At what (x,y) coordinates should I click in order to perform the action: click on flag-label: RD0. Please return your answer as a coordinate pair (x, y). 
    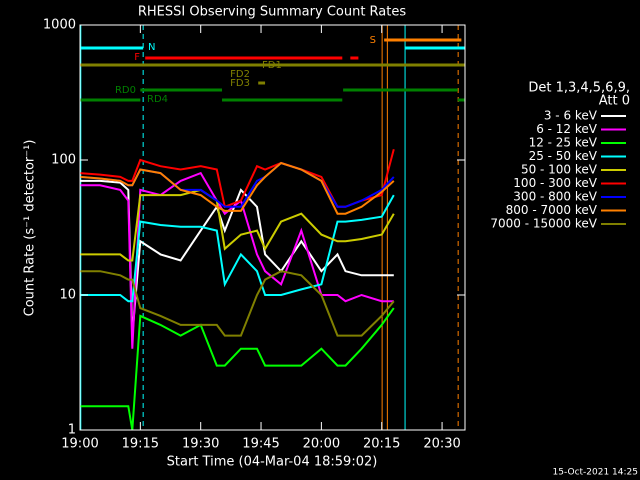
    Looking at the image, I should click on (125, 90).